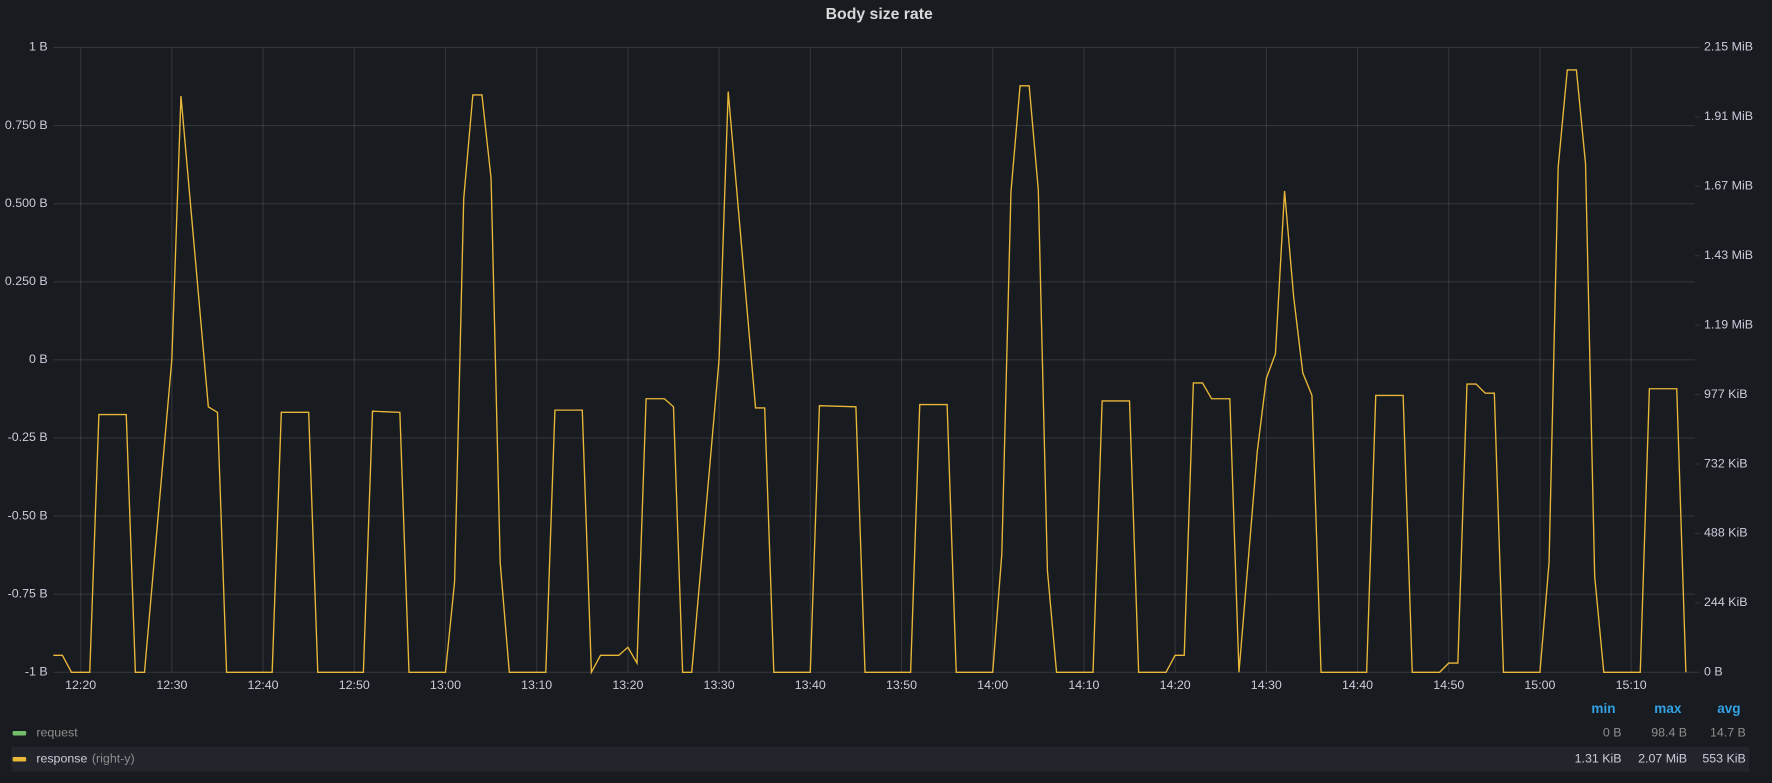  Describe the element at coordinates (1083, 685) in the screenshot. I see `x-tick-label: 14:10` at that location.